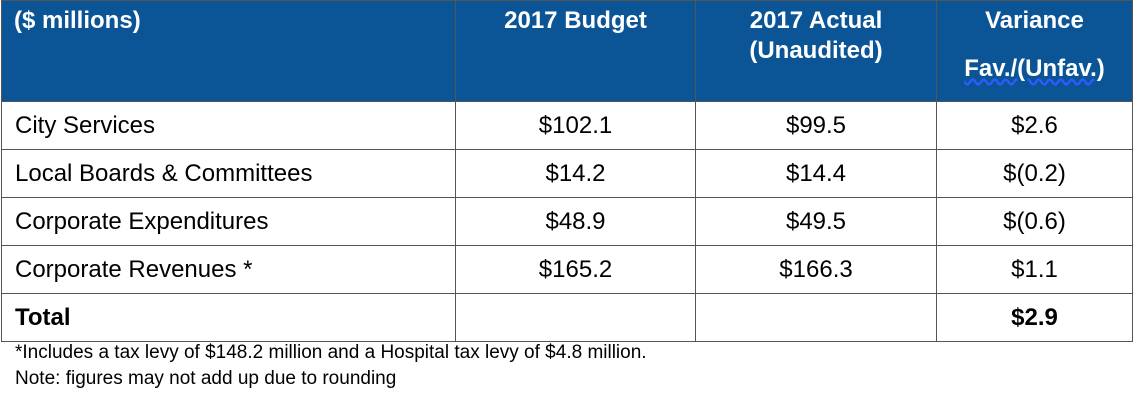 Image resolution: width=1134 pixels, height=404 pixels. Describe the element at coordinates (816, 317) in the screenshot. I see `total-actual` at that location.